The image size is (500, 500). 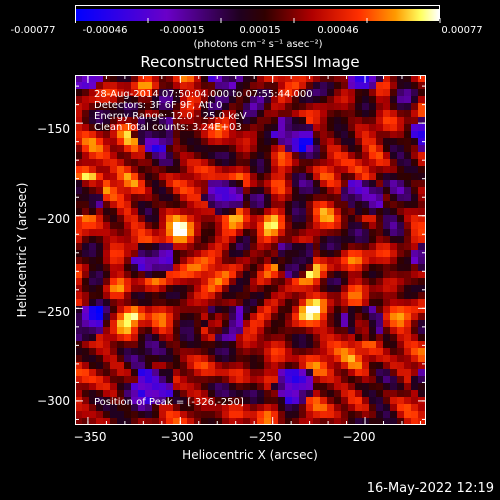 I want to click on y-tick-label: −200, so click(x=53, y=219).